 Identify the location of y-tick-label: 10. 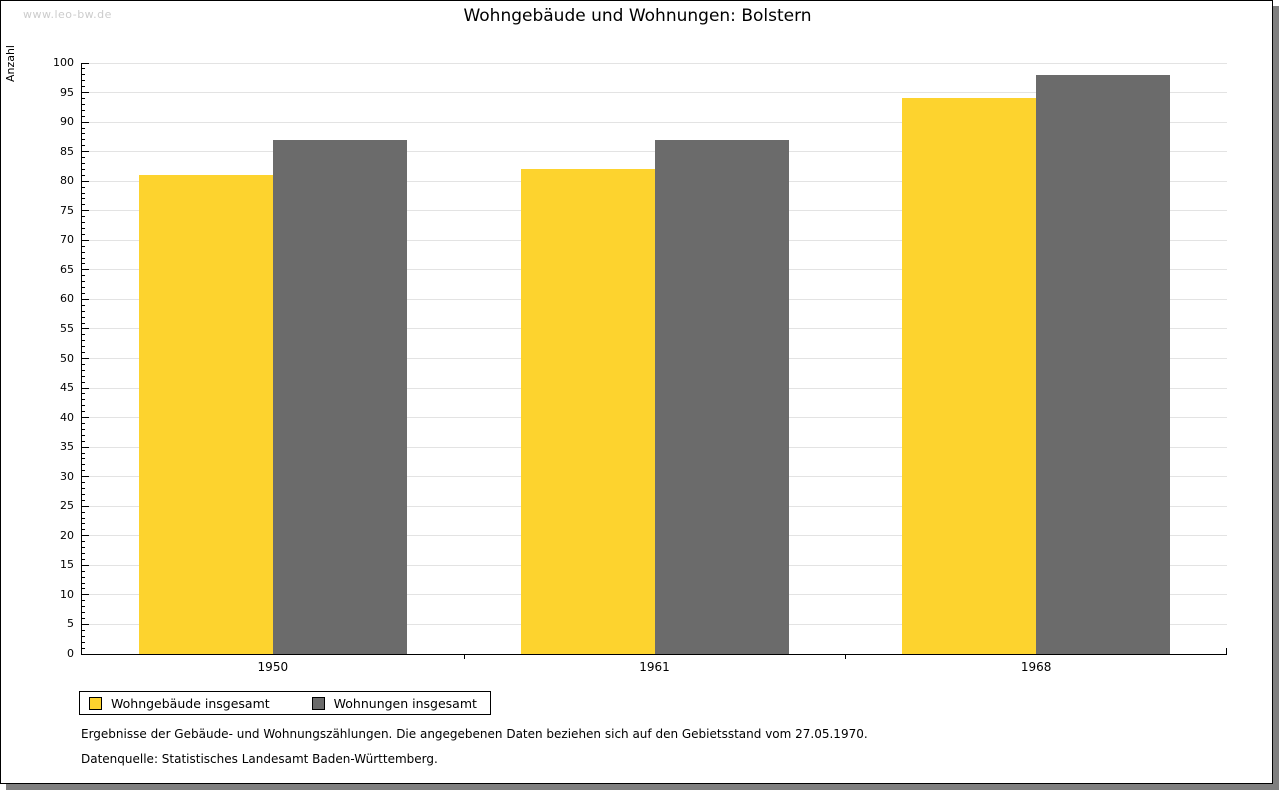
(67, 594).